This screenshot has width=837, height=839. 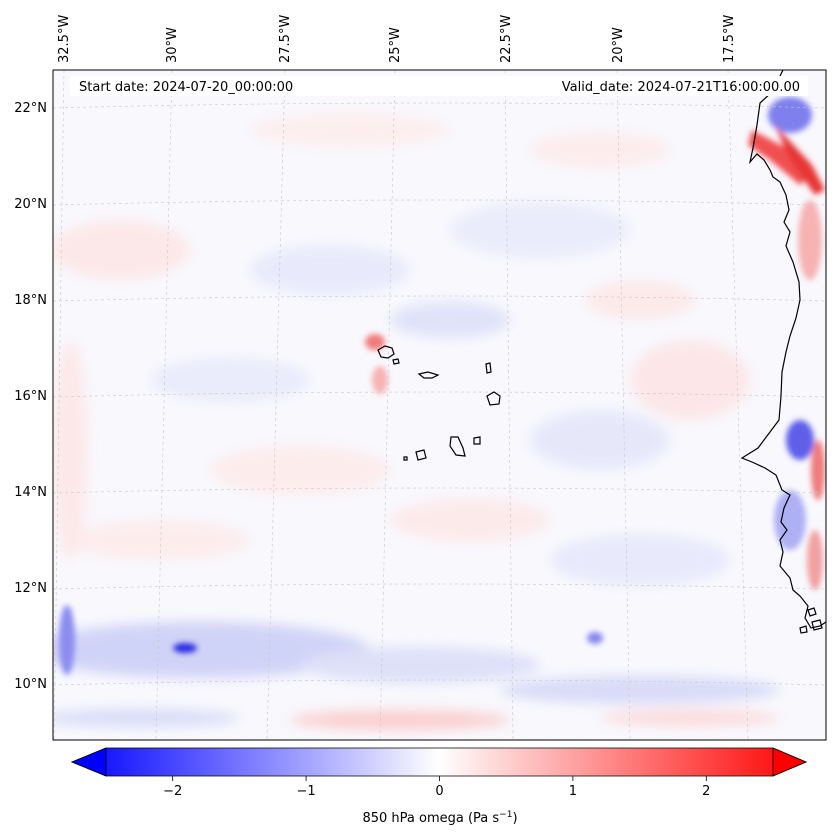 What do you see at coordinates (386, 352) in the screenshot?
I see `island-santo-antao` at bounding box center [386, 352].